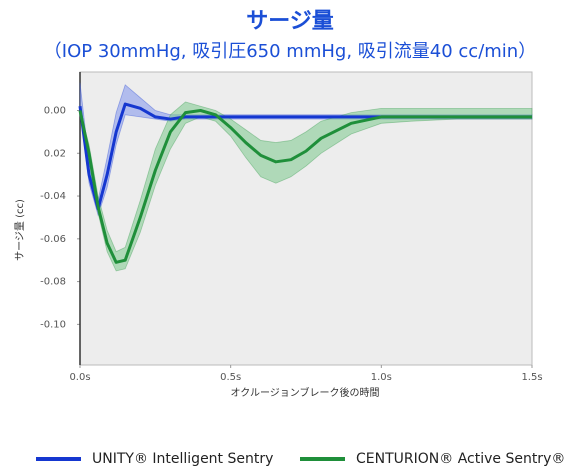 The width and height of the screenshot is (568, 473). Describe the element at coordinates (53, 239) in the screenshot. I see `y-tick-label: -0.06` at that location.